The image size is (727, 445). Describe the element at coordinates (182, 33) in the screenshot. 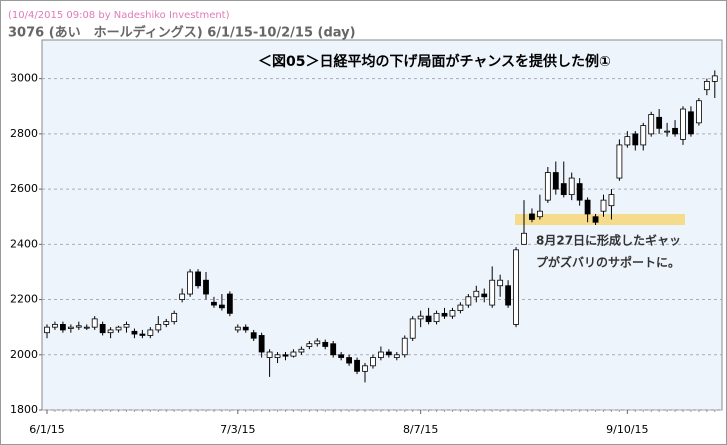

I see `chart-title: 3076 (あい ホールディングス) 6/1/15-10/2/15 (day)` at that location.